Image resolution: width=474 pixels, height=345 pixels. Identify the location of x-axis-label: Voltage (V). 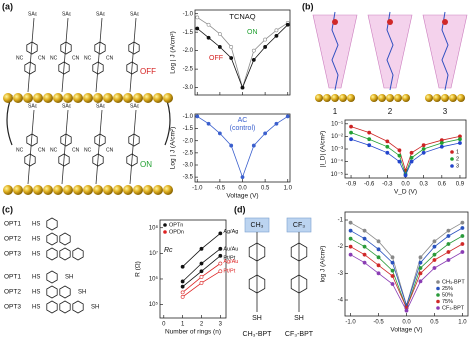
(406, 330).